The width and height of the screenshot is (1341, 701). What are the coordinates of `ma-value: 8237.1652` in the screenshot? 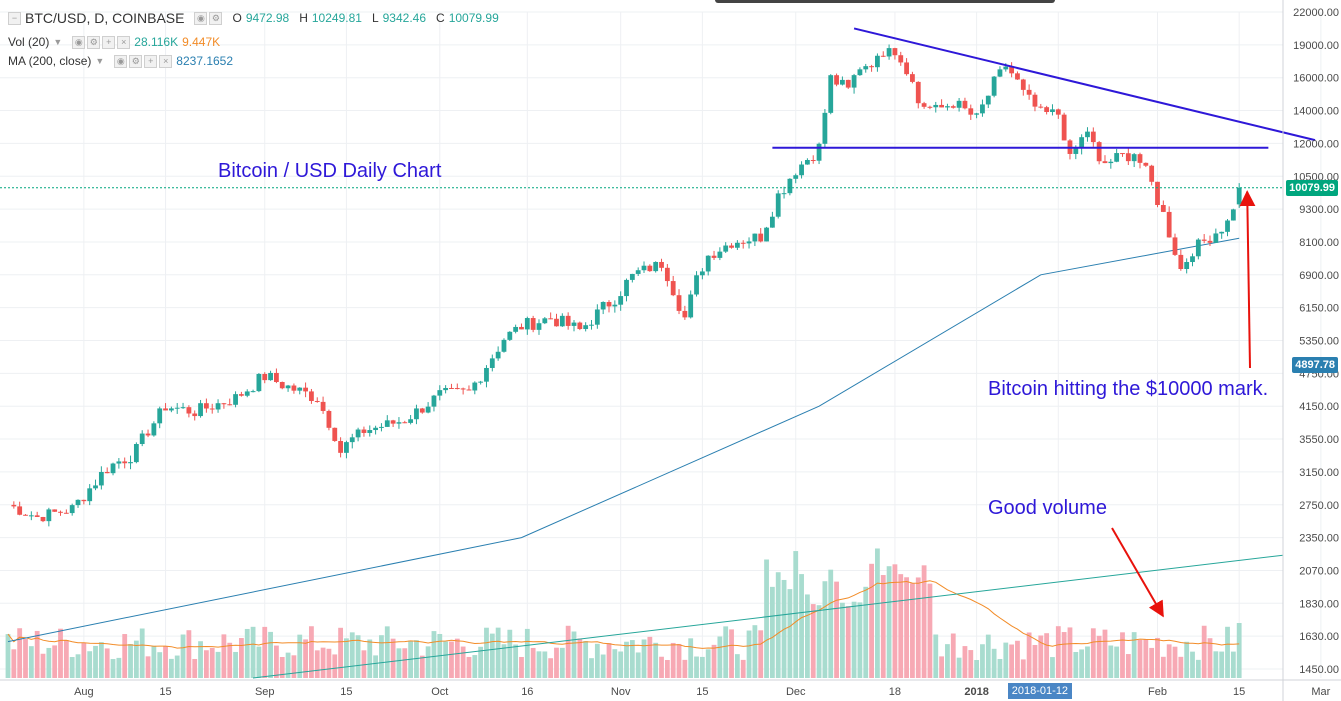 It's located at (205, 61).